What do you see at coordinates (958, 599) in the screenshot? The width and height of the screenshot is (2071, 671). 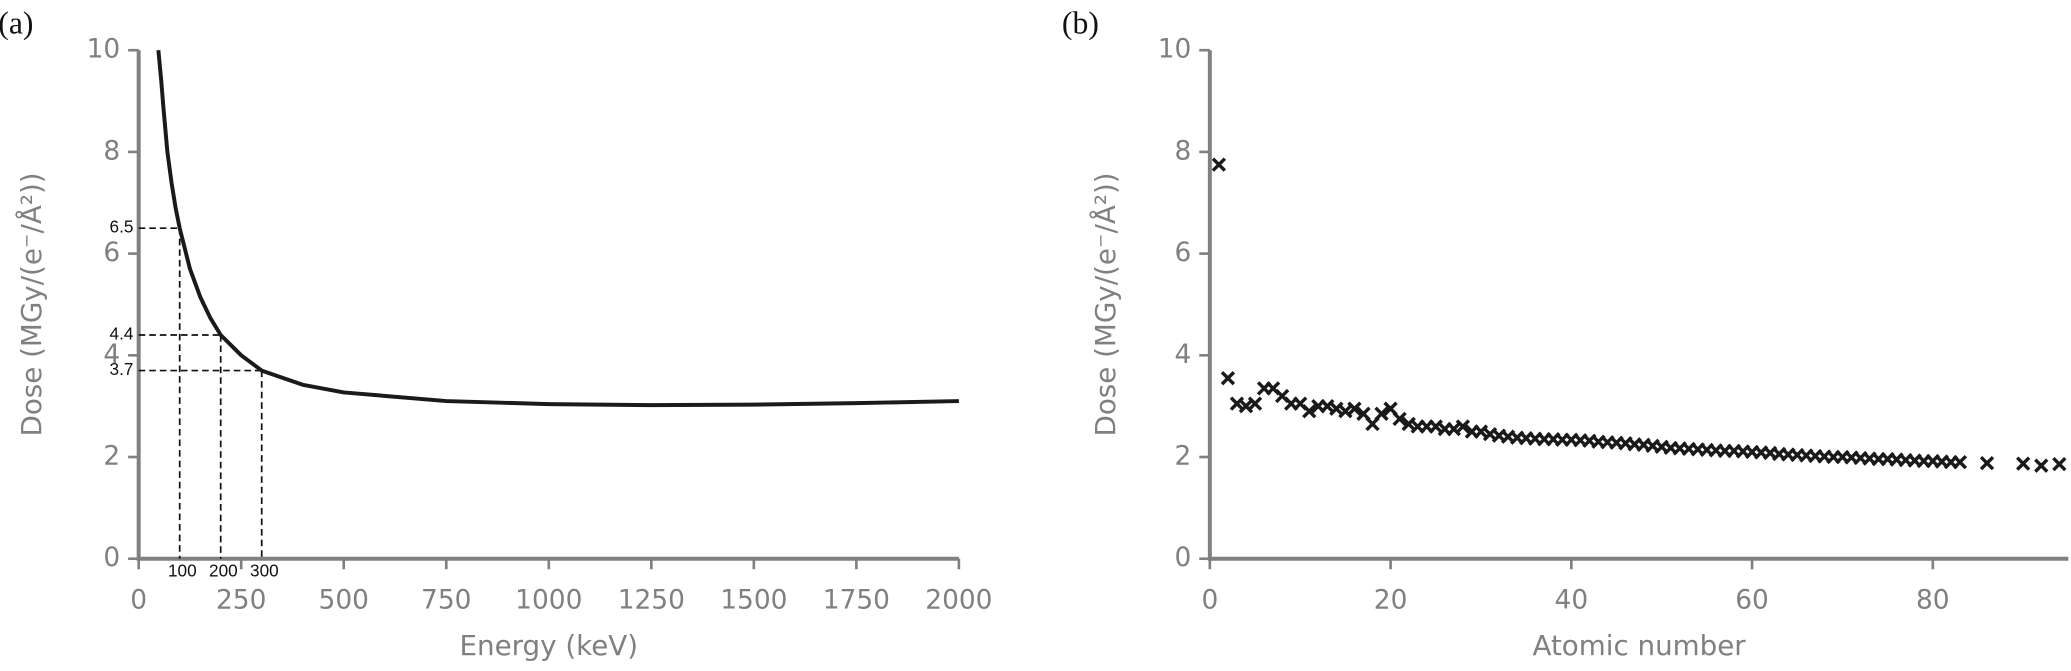 I see `x-tick-label: 2000` at bounding box center [958, 599].